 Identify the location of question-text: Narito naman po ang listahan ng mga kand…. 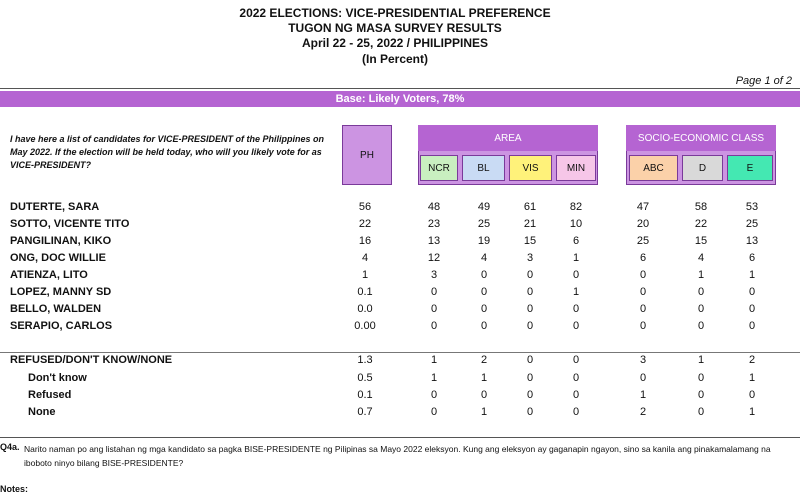
(397, 456).